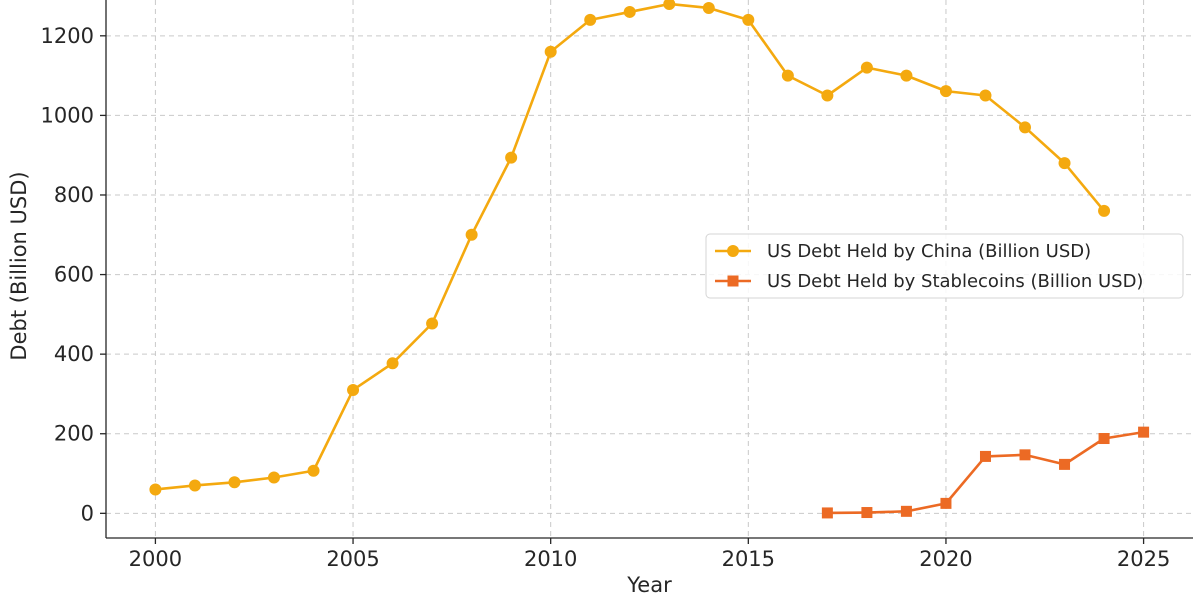  Describe the element at coordinates (87, 513) in the screenshot. I see `y-tick-label: 0` at that location.